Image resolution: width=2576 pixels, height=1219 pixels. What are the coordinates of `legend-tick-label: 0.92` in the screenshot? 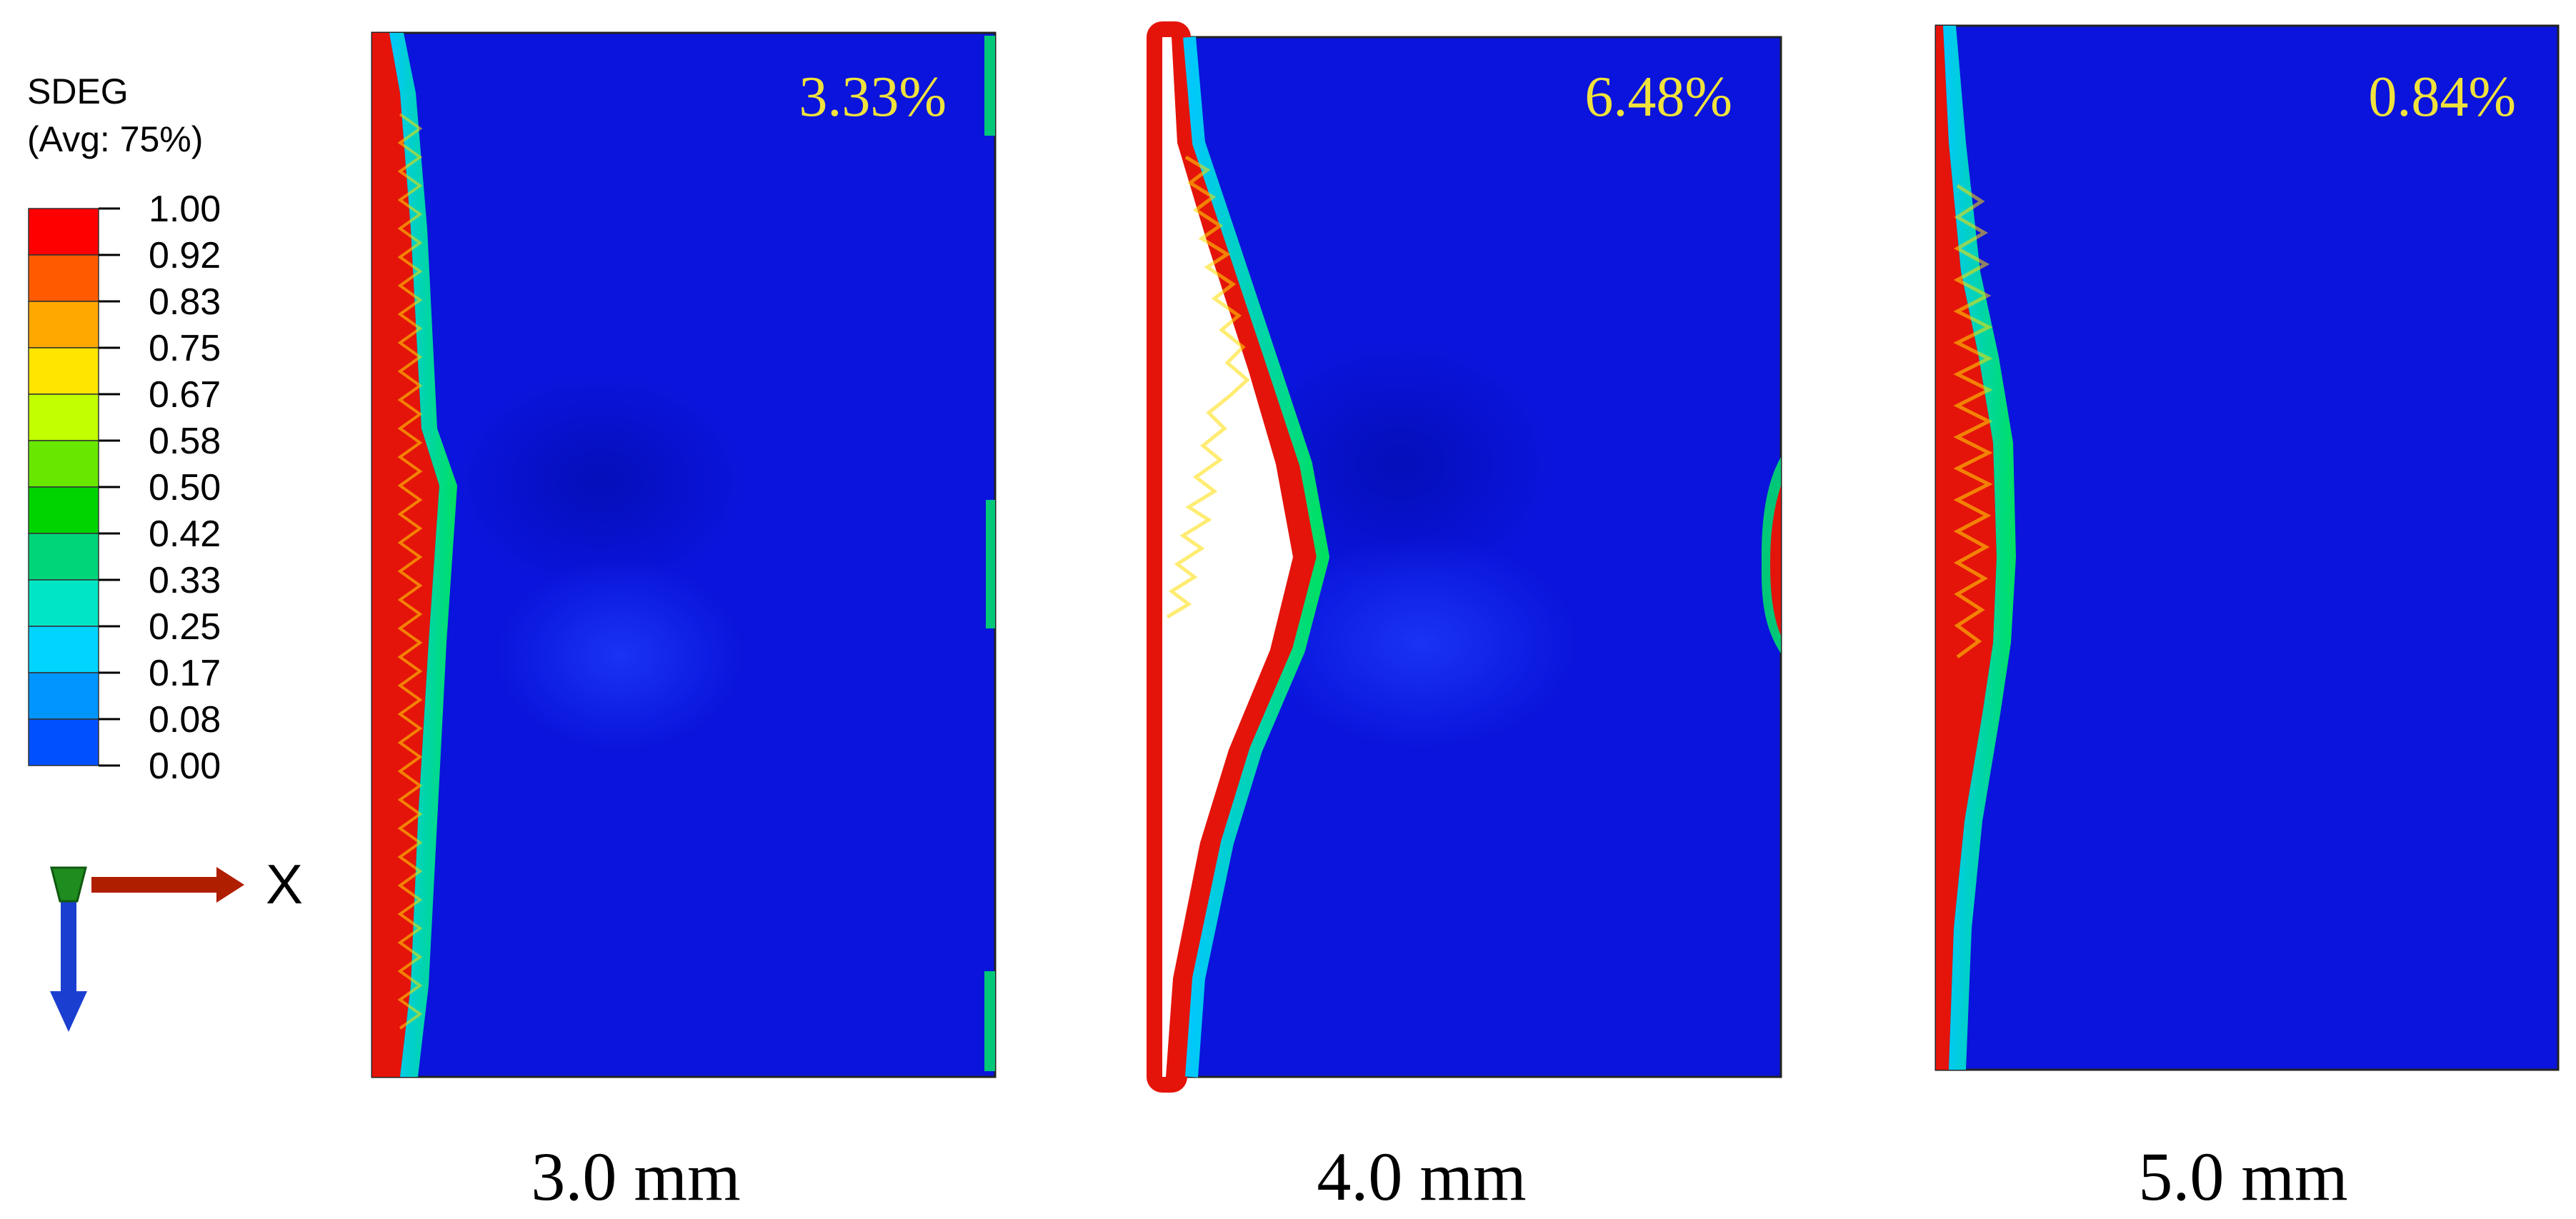 It's located at (185, 255).